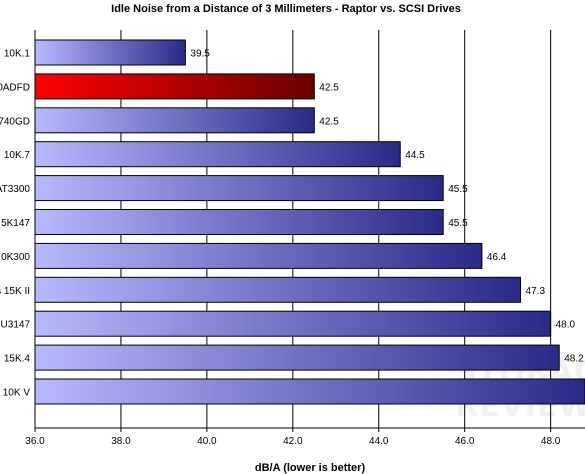 This screenshot has width=585, height=474. Describe the element at coordinates (379, 441) in the screenshot. I see `x-tick-label-4: 44.0` at that location.